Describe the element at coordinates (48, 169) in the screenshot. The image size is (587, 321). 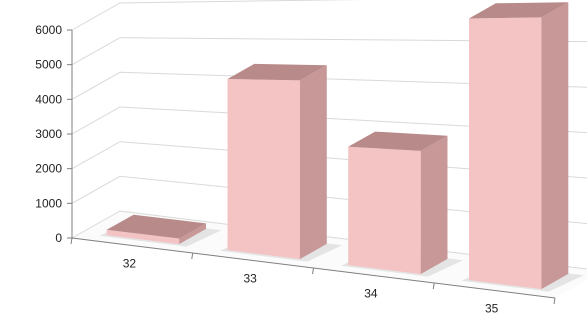
I see `y-tick-label: 2000` at that location.